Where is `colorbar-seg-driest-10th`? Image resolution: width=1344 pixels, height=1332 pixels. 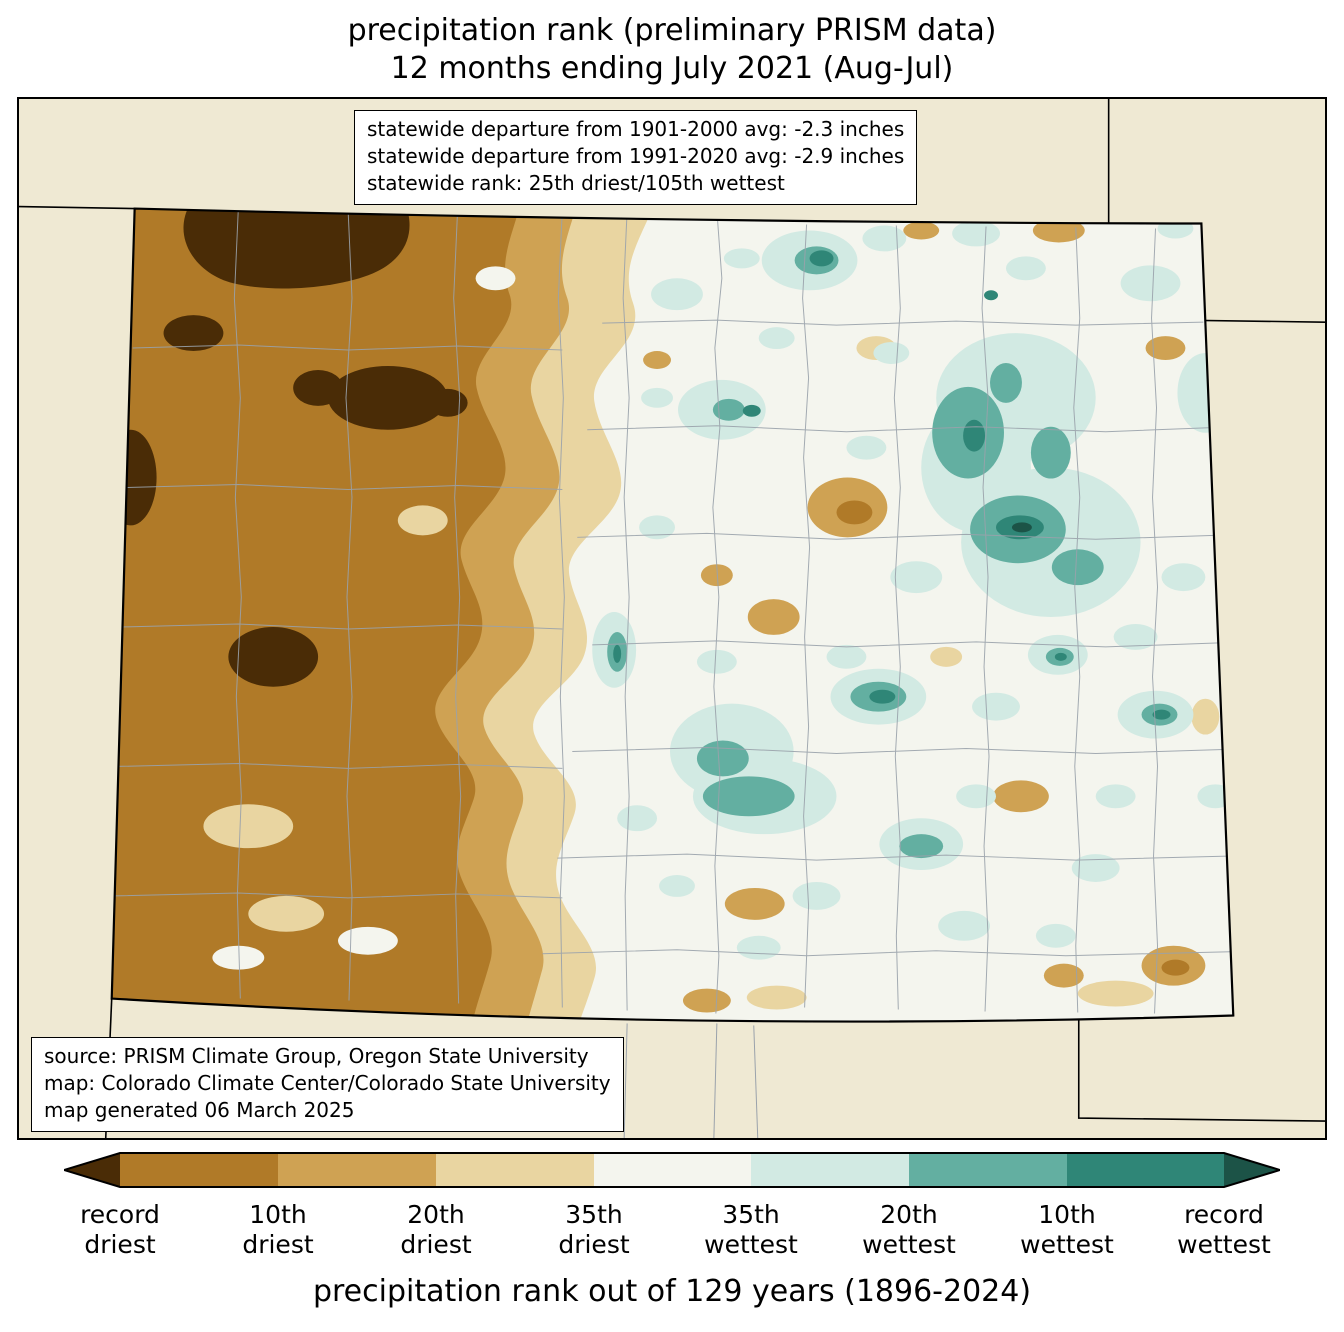 colorbar-seg-driest-10th is located at coordinates (199, 1170).